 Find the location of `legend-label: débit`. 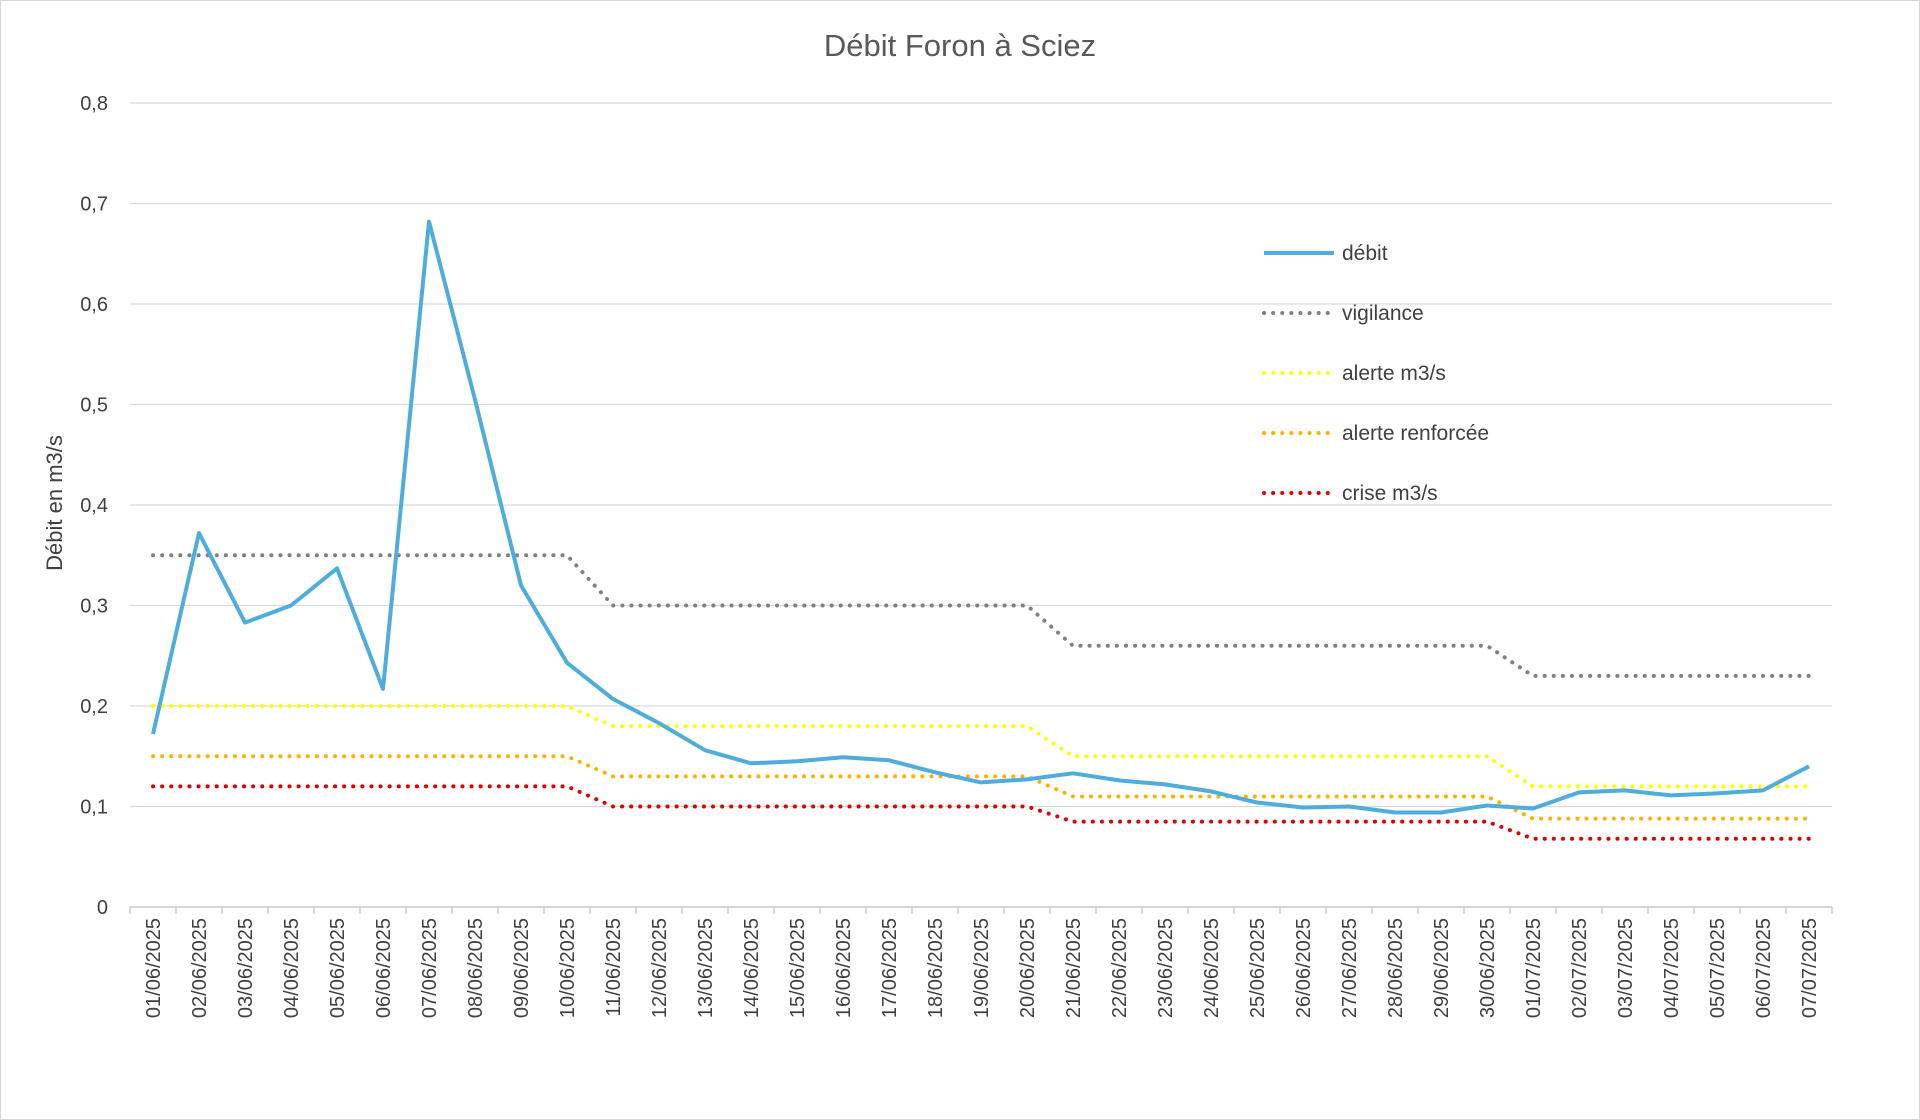

legend-label: débit is located at coordinates (1365, 253).